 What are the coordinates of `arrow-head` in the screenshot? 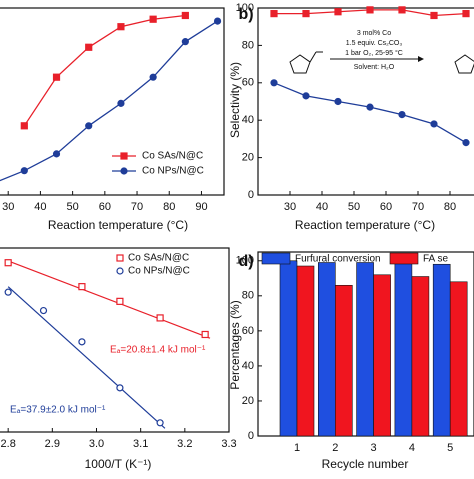 It's located at (421, 59).